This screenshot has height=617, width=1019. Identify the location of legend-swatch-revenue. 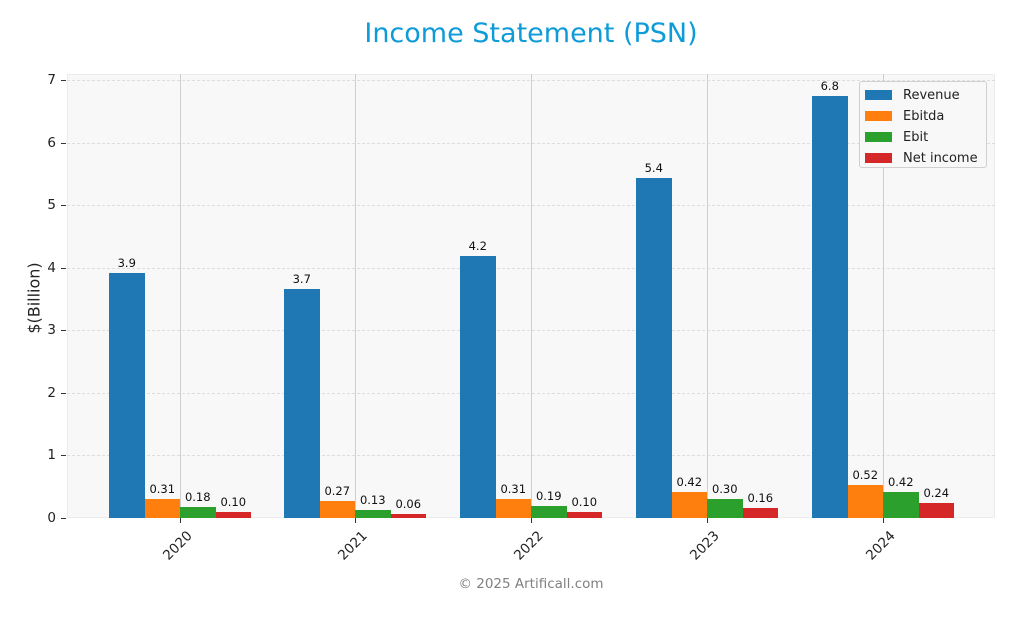
(878, 95).